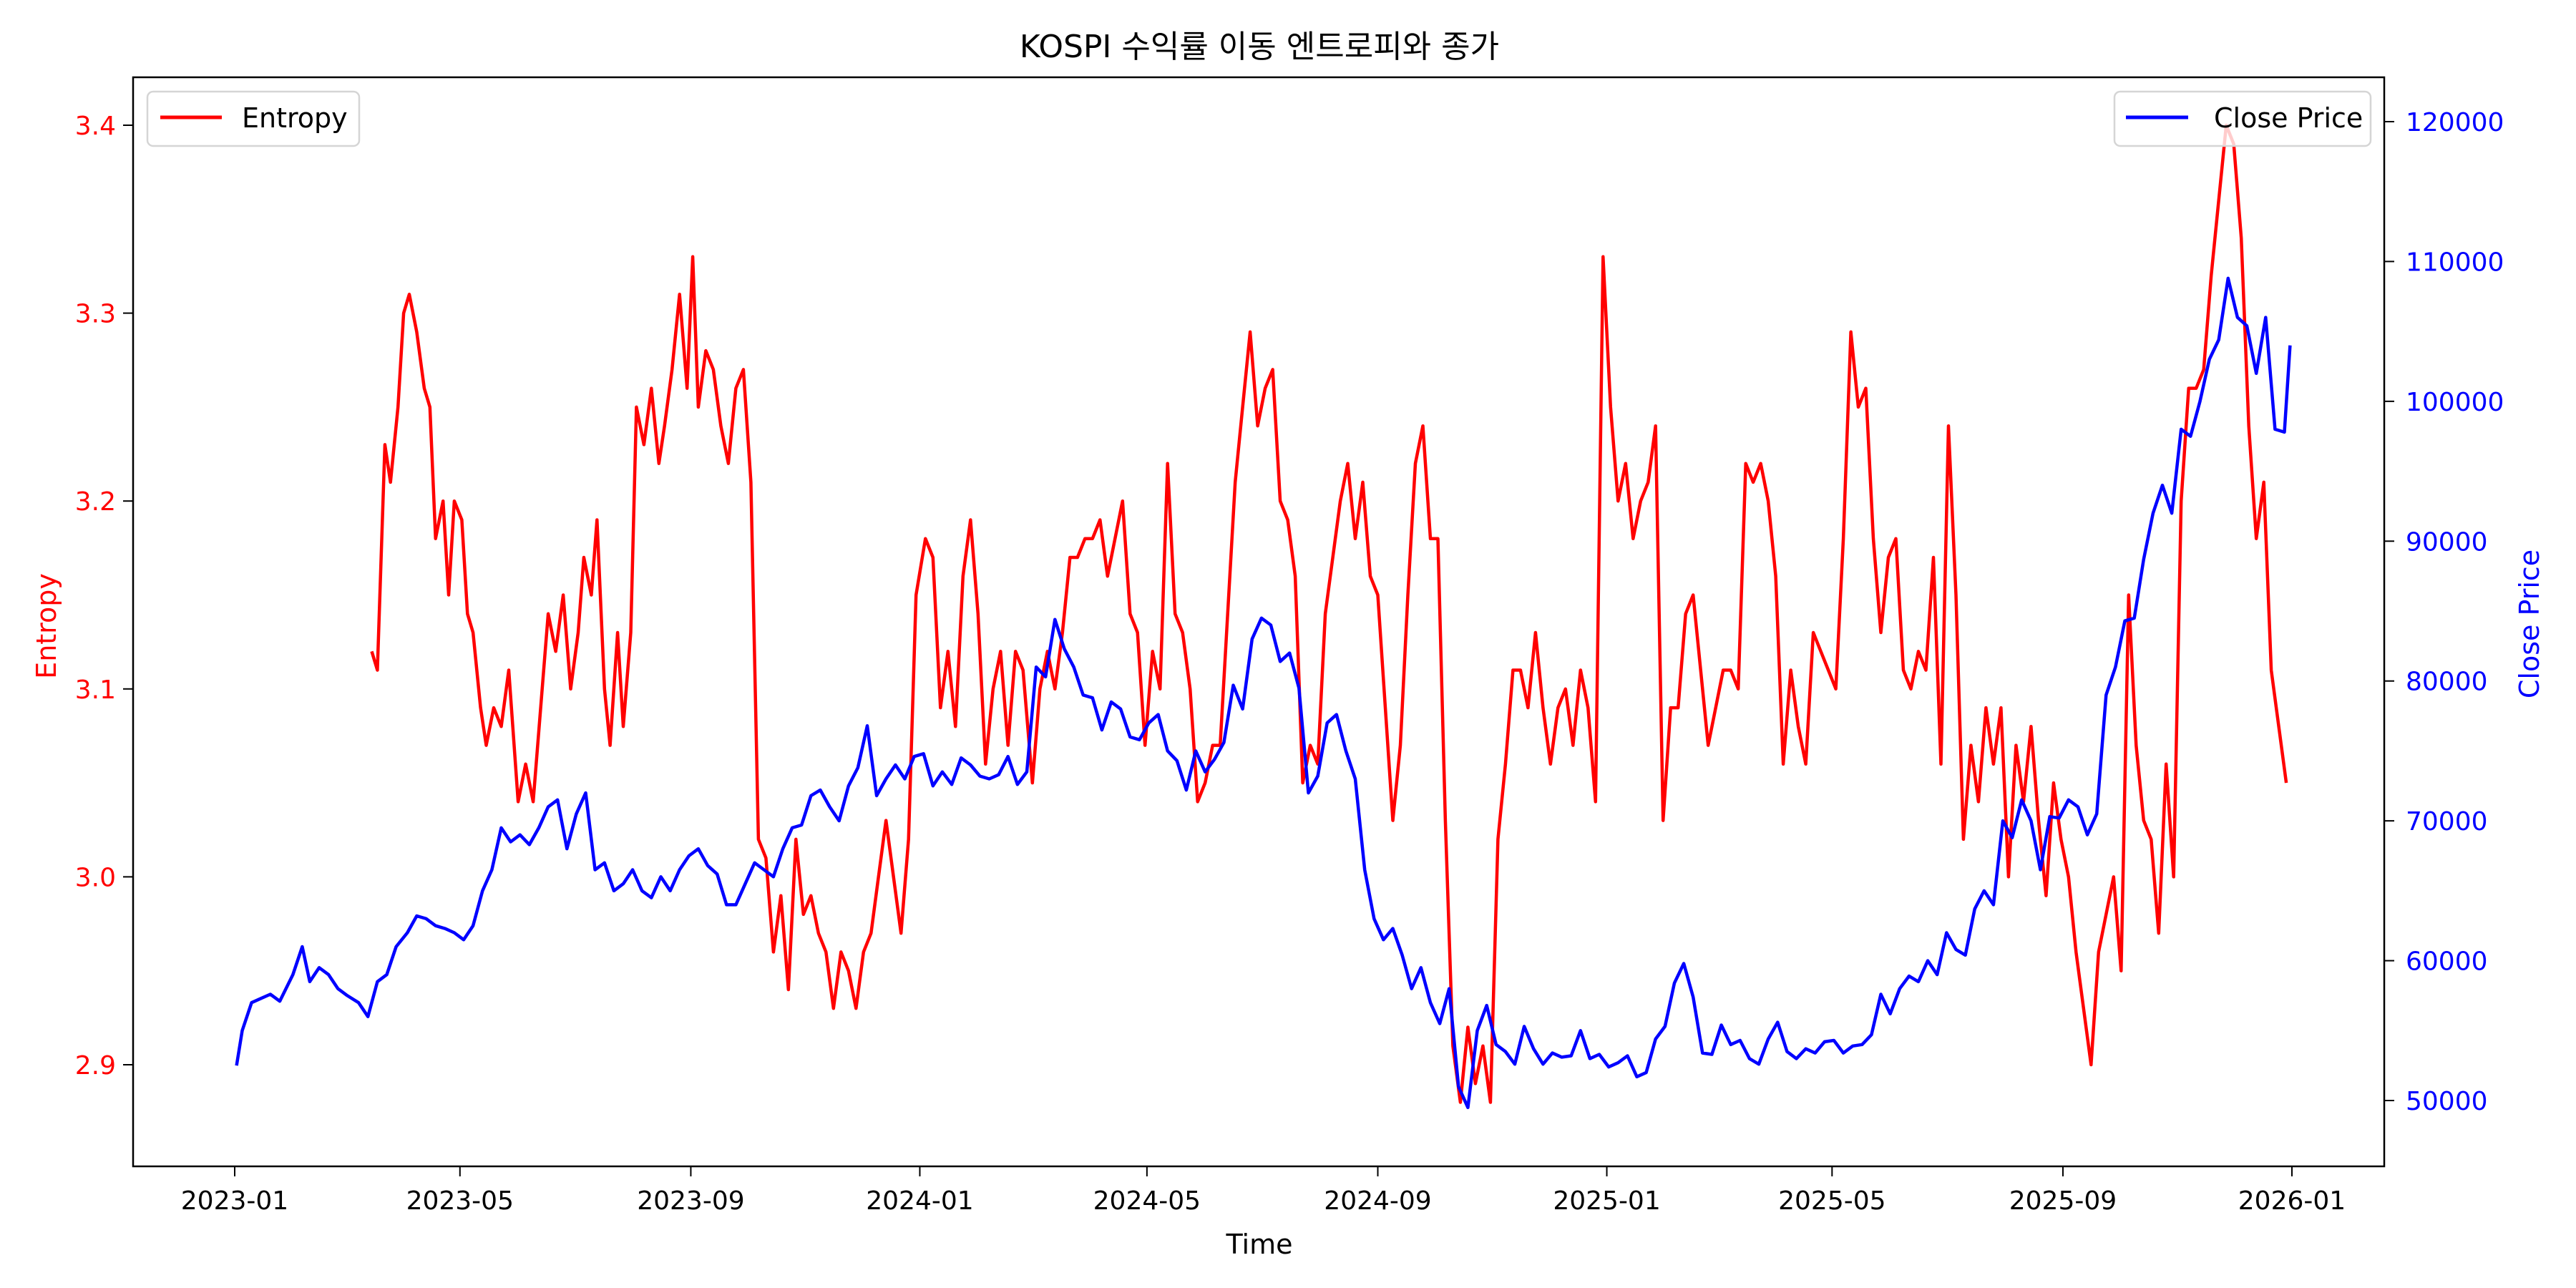 Image resolution: width=2576 pixels, height=1288 pixels. What do you see at coordinates (95, 502) in the screenshot?
I see `y-left-tick-label: 3.2` at bounding box center [95, 502].